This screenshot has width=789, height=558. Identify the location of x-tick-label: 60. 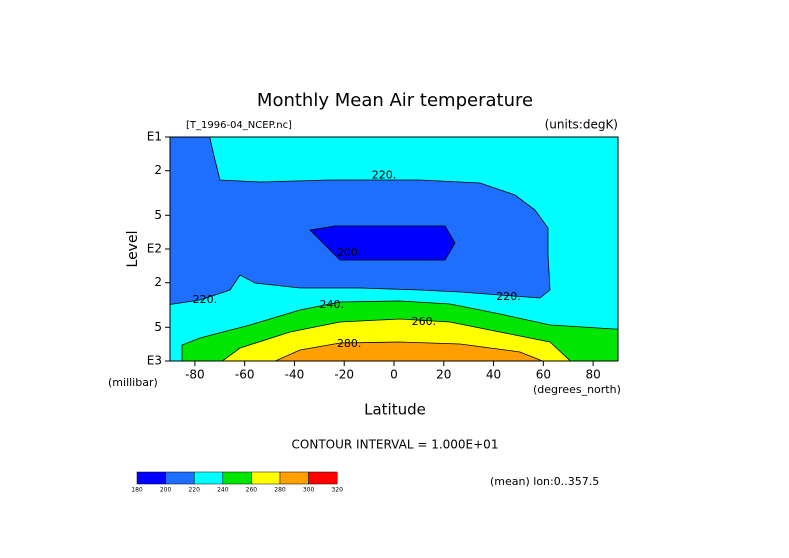
(543, 375).